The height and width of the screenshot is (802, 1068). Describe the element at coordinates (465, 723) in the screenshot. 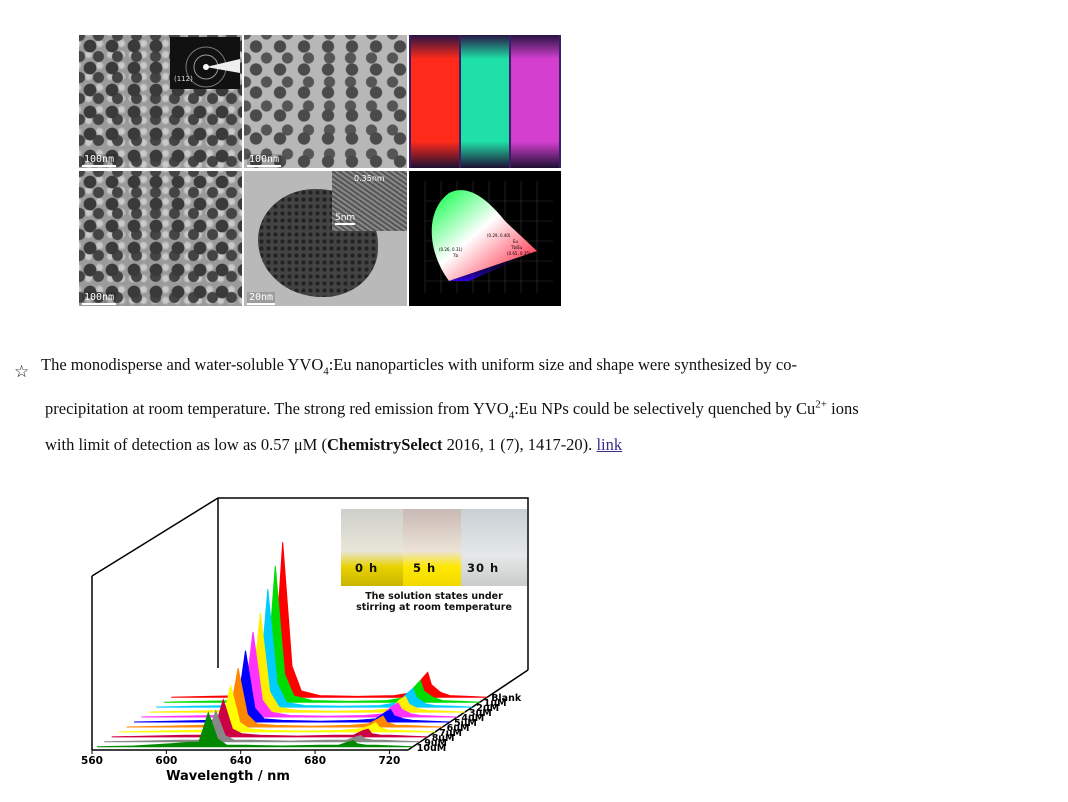

I see `series-label-5um: 5uM` at that location.